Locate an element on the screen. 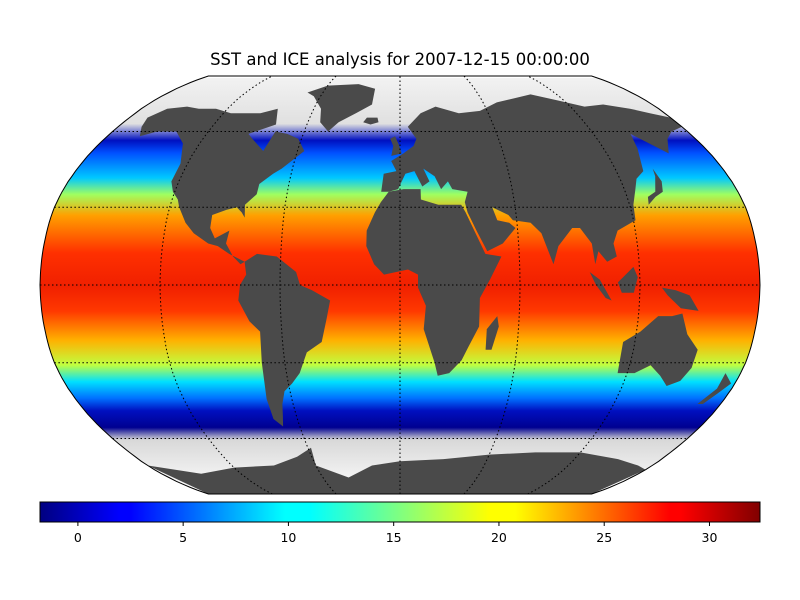 This screenshot has height=600, width=800. colorbar-tick-label: 0 is located at coordinates (78, 537).